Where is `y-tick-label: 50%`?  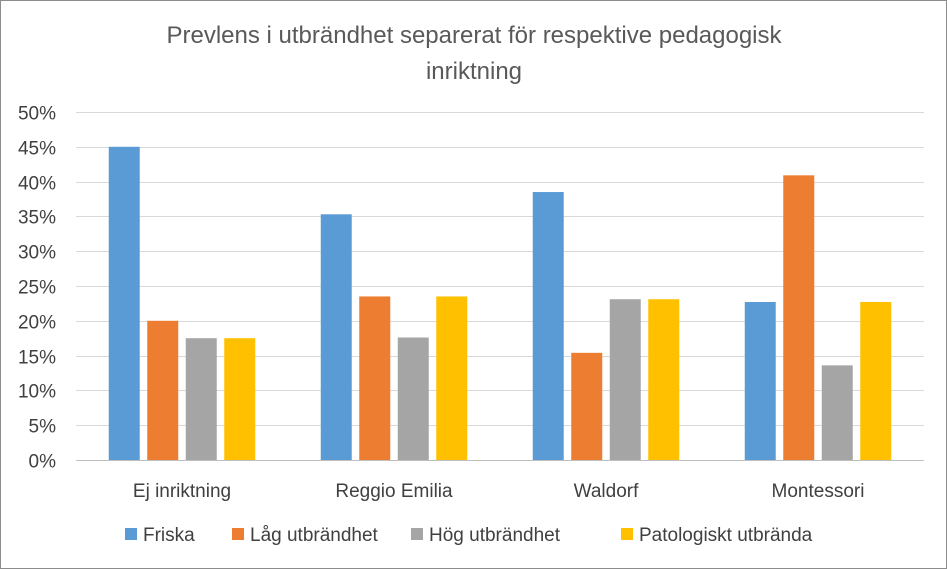
y-tick-label: 50% is located at coordinates (37, 114).